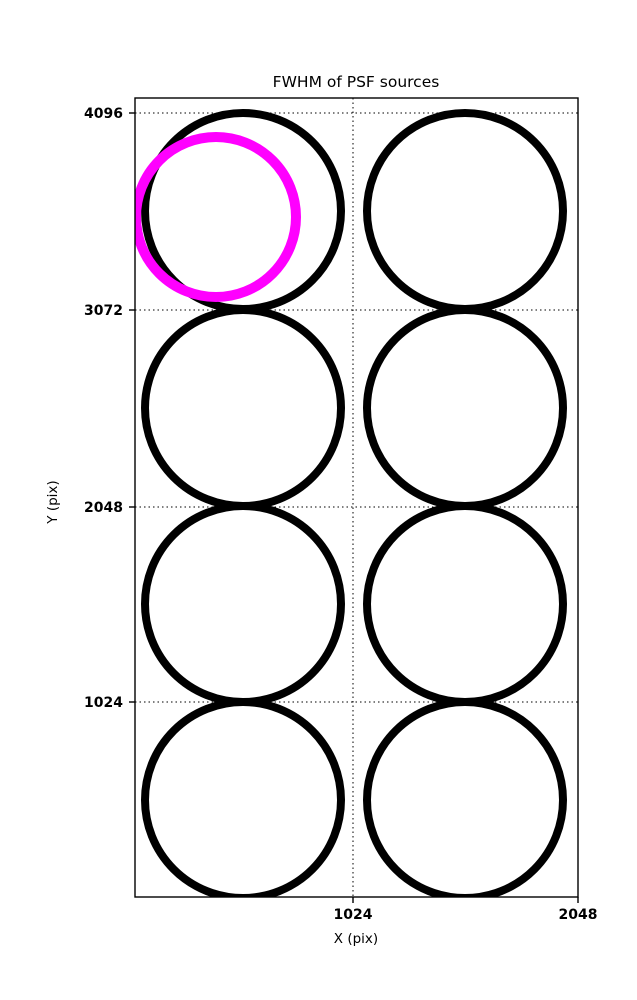 The width and height of the screenshot is (637, 1000). Describe the element at coordinates (578, 915) in the screenshot. I see `x-ticklabel-2048: 2048` at that location.